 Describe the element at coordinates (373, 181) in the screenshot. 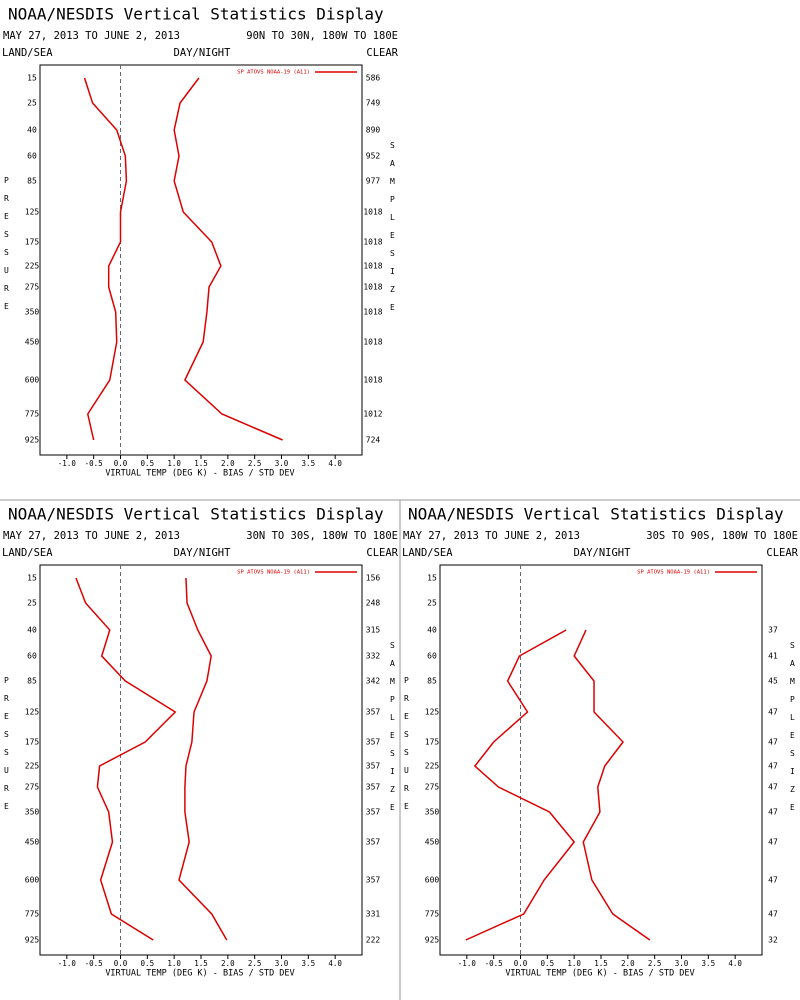

I see `sample-size: 977` at that location.